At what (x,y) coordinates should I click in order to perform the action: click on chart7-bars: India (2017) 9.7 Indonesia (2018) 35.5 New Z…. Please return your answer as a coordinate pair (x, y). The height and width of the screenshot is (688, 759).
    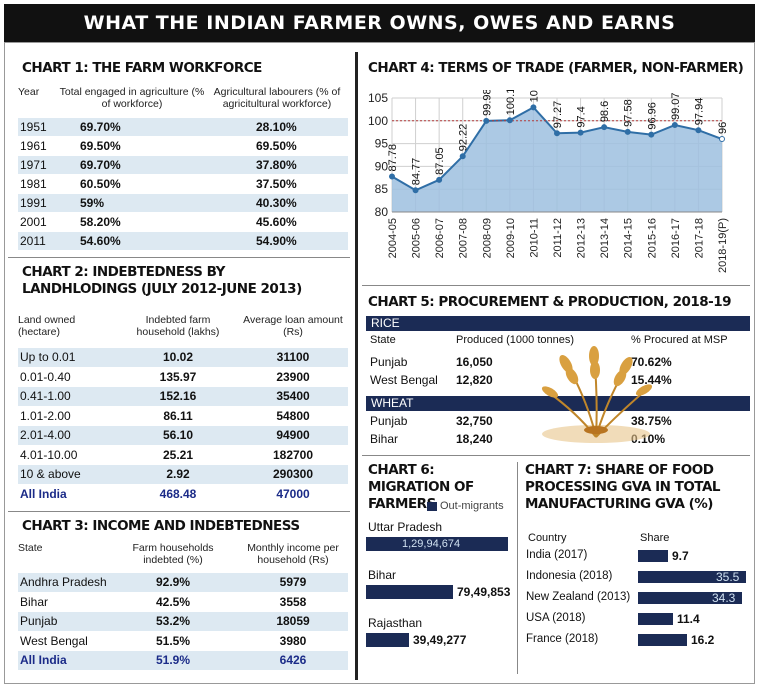
    Looking at the image, I should click on (638, 610).